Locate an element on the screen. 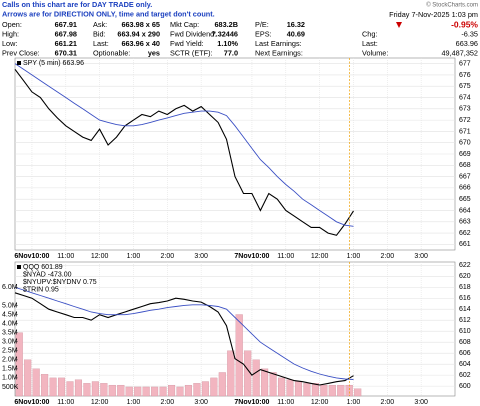  y-tick-label: 666 is located at coordinates (465, 188).